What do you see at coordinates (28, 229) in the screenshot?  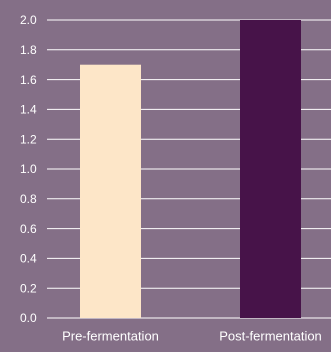 I see `y-tick-label: 0.6` at bounding box center [28, 229].